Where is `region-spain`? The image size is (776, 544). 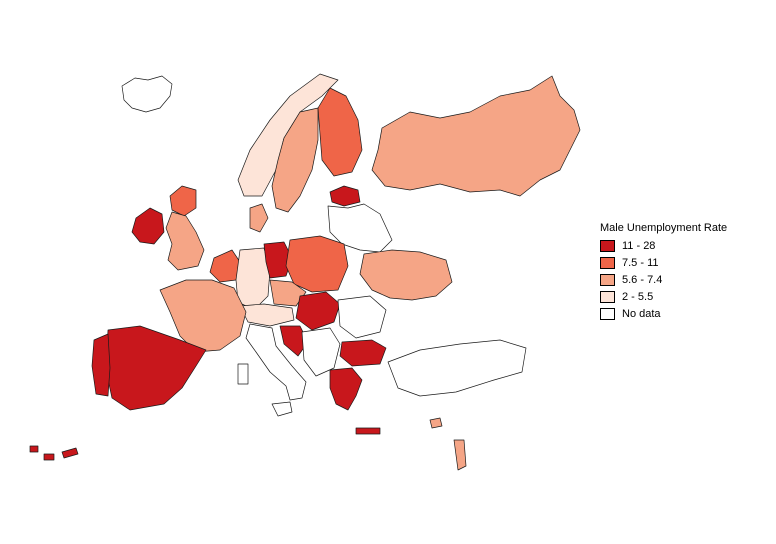 region-spain is located at coordinates (156, 368).